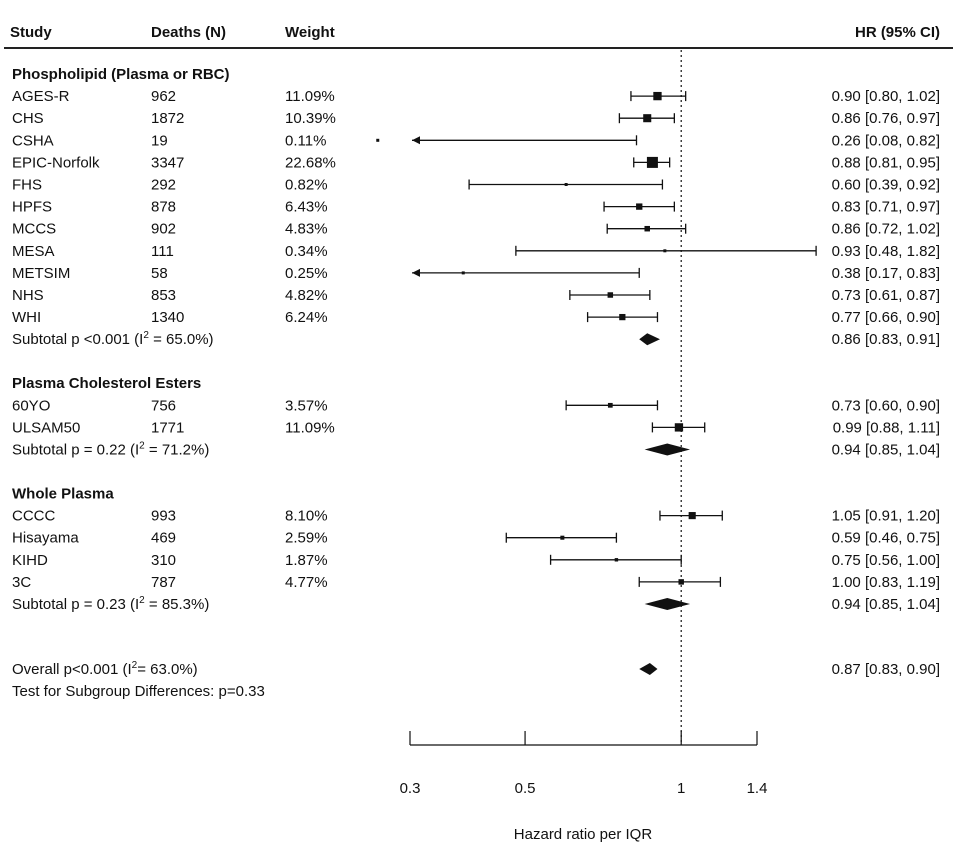 The image size is (957, 850). What do you see at coordinates (163, 96) in the screenshot?
I see `deaths-value: 962` at bounding box center [163, 96].